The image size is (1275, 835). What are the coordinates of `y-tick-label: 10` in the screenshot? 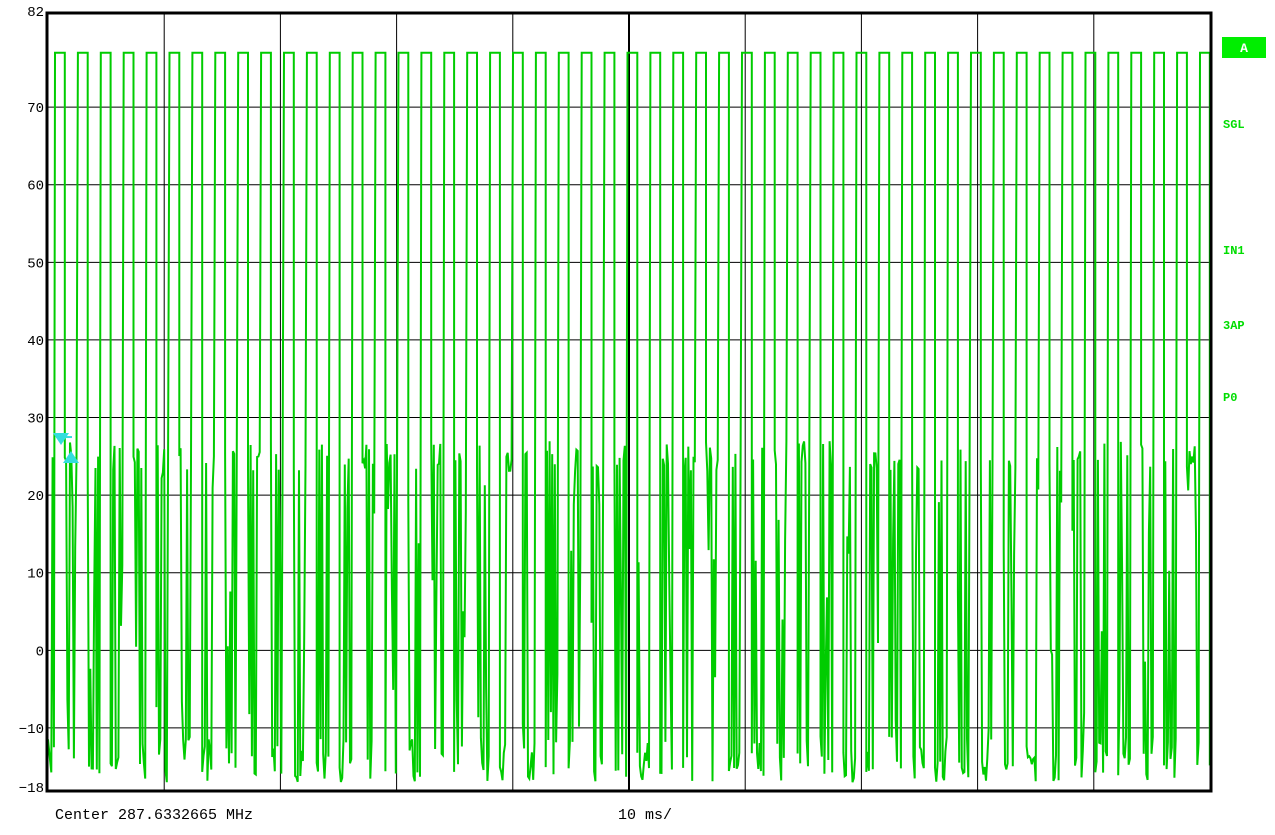 It's located at (35, 575).